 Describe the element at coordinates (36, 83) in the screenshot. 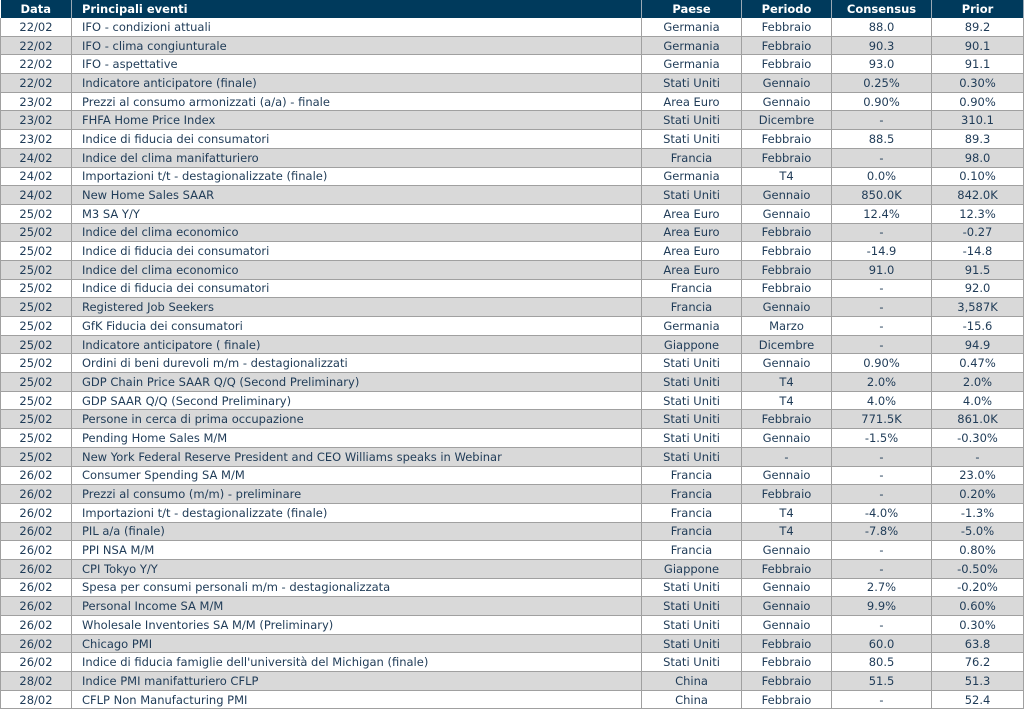

I see `cell-date: 22/02` at that location.